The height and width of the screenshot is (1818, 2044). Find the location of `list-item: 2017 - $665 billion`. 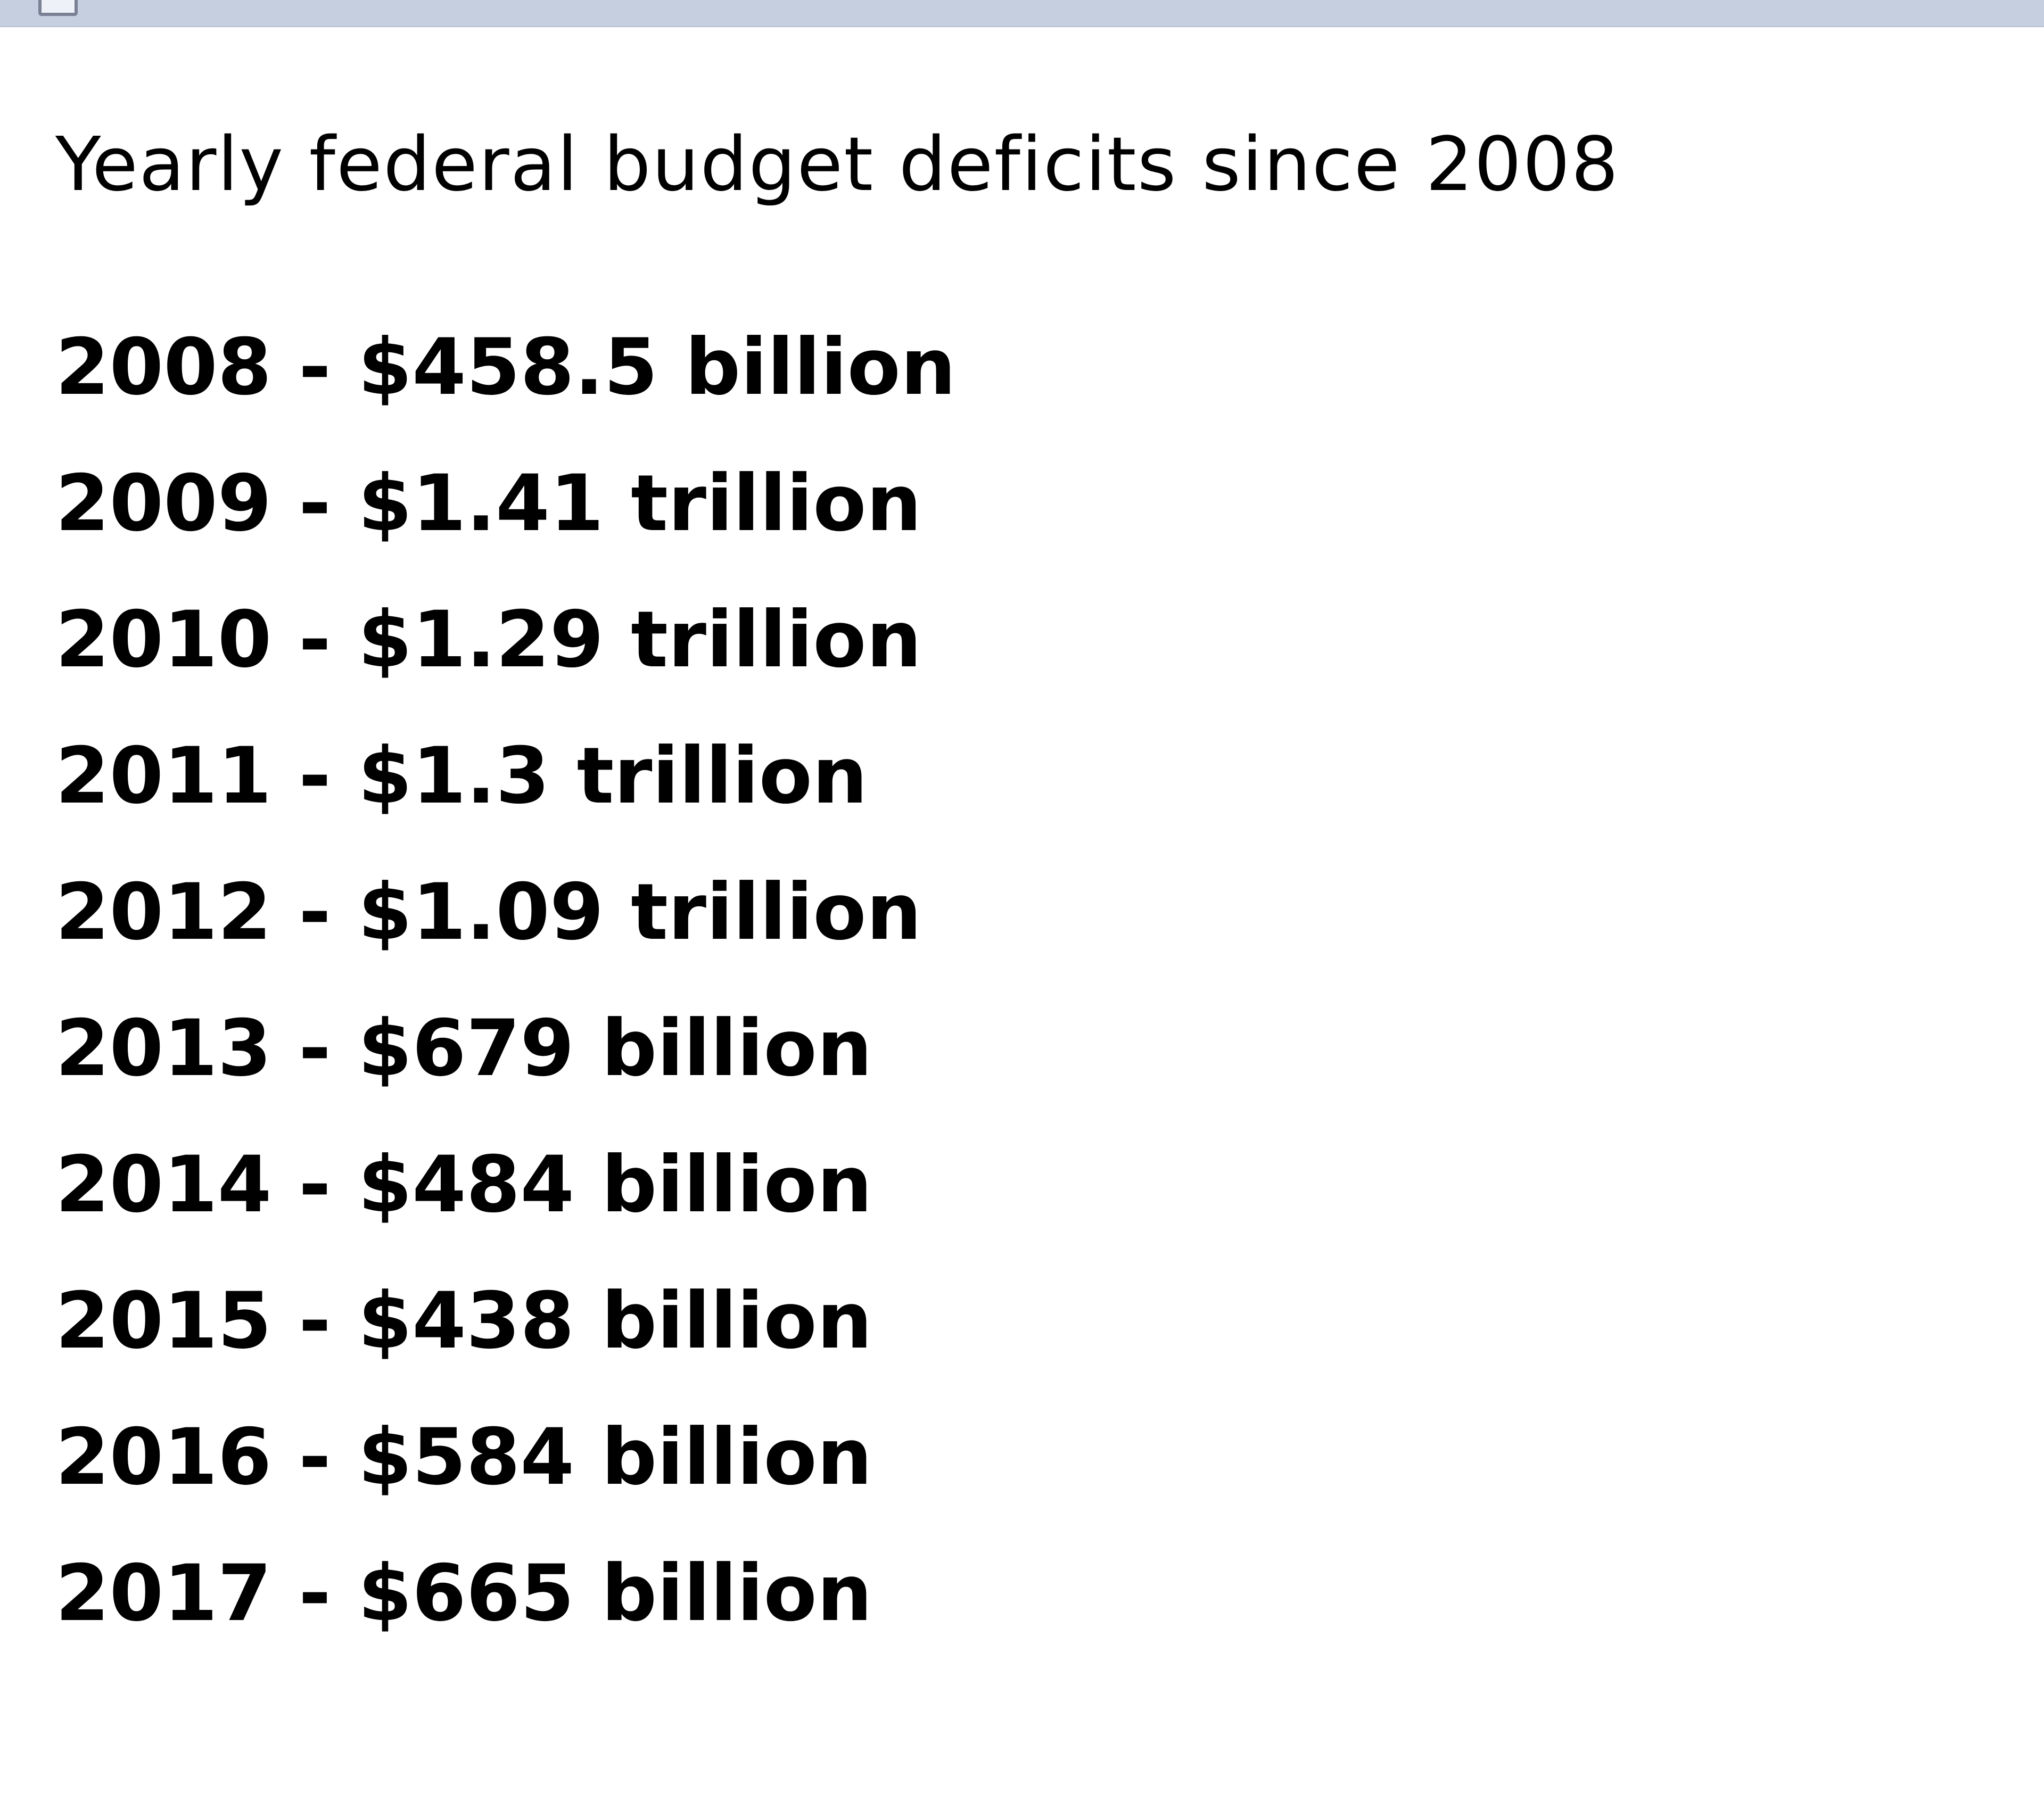

list-item: 2017 - $665 billion is located at coordinates (463, 1593).